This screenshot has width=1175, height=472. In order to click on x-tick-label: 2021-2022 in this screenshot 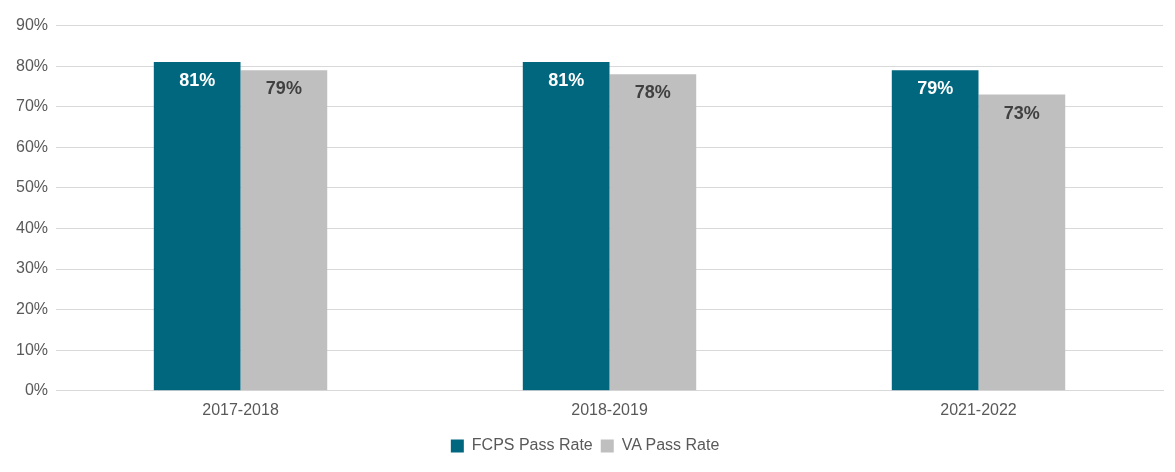, I will do `click(978, 409)`.